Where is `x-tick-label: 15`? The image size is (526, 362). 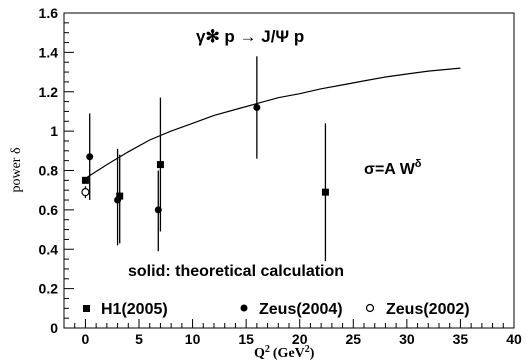
x-tick-label: 15 is located at coordinates (246, 339).